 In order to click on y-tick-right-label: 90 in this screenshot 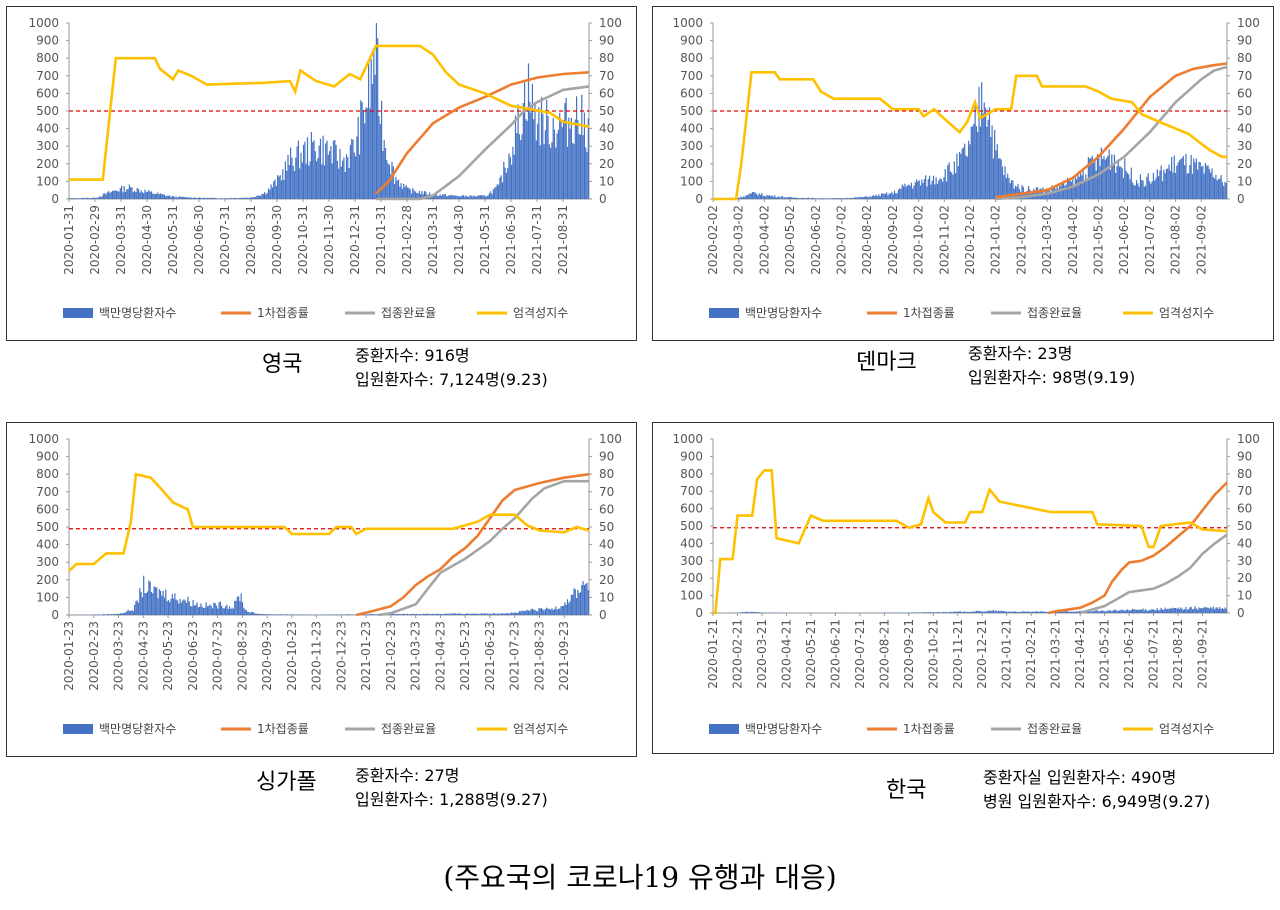, I will do `click(606, 41)`.